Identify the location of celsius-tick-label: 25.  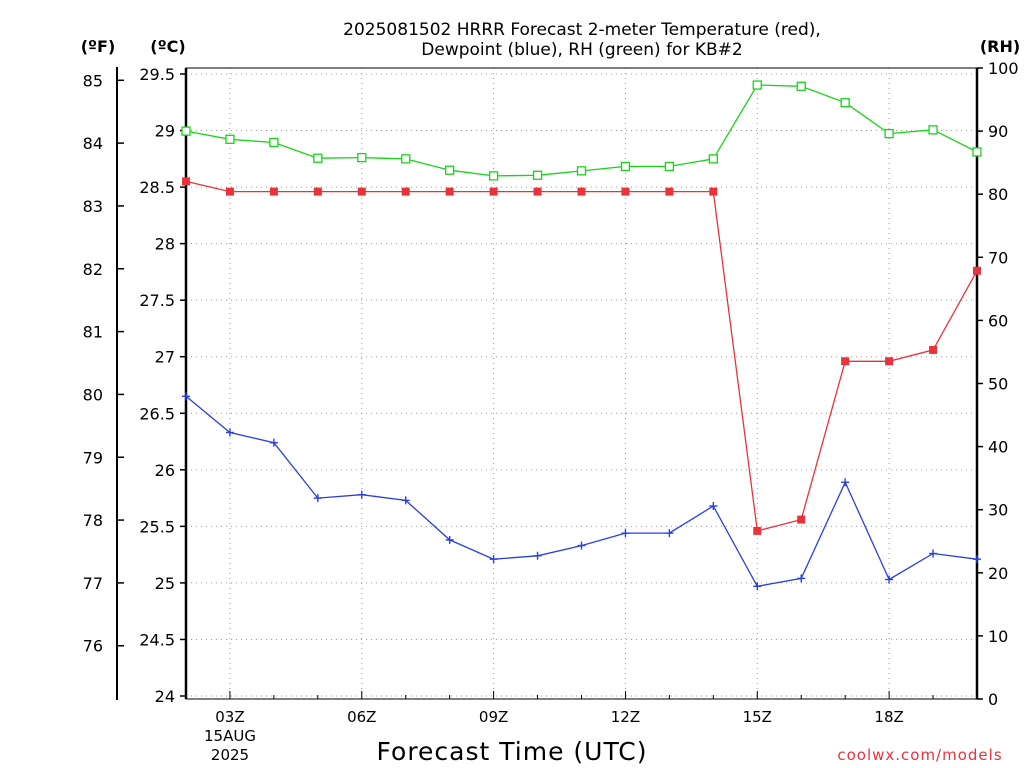
(165, 583).